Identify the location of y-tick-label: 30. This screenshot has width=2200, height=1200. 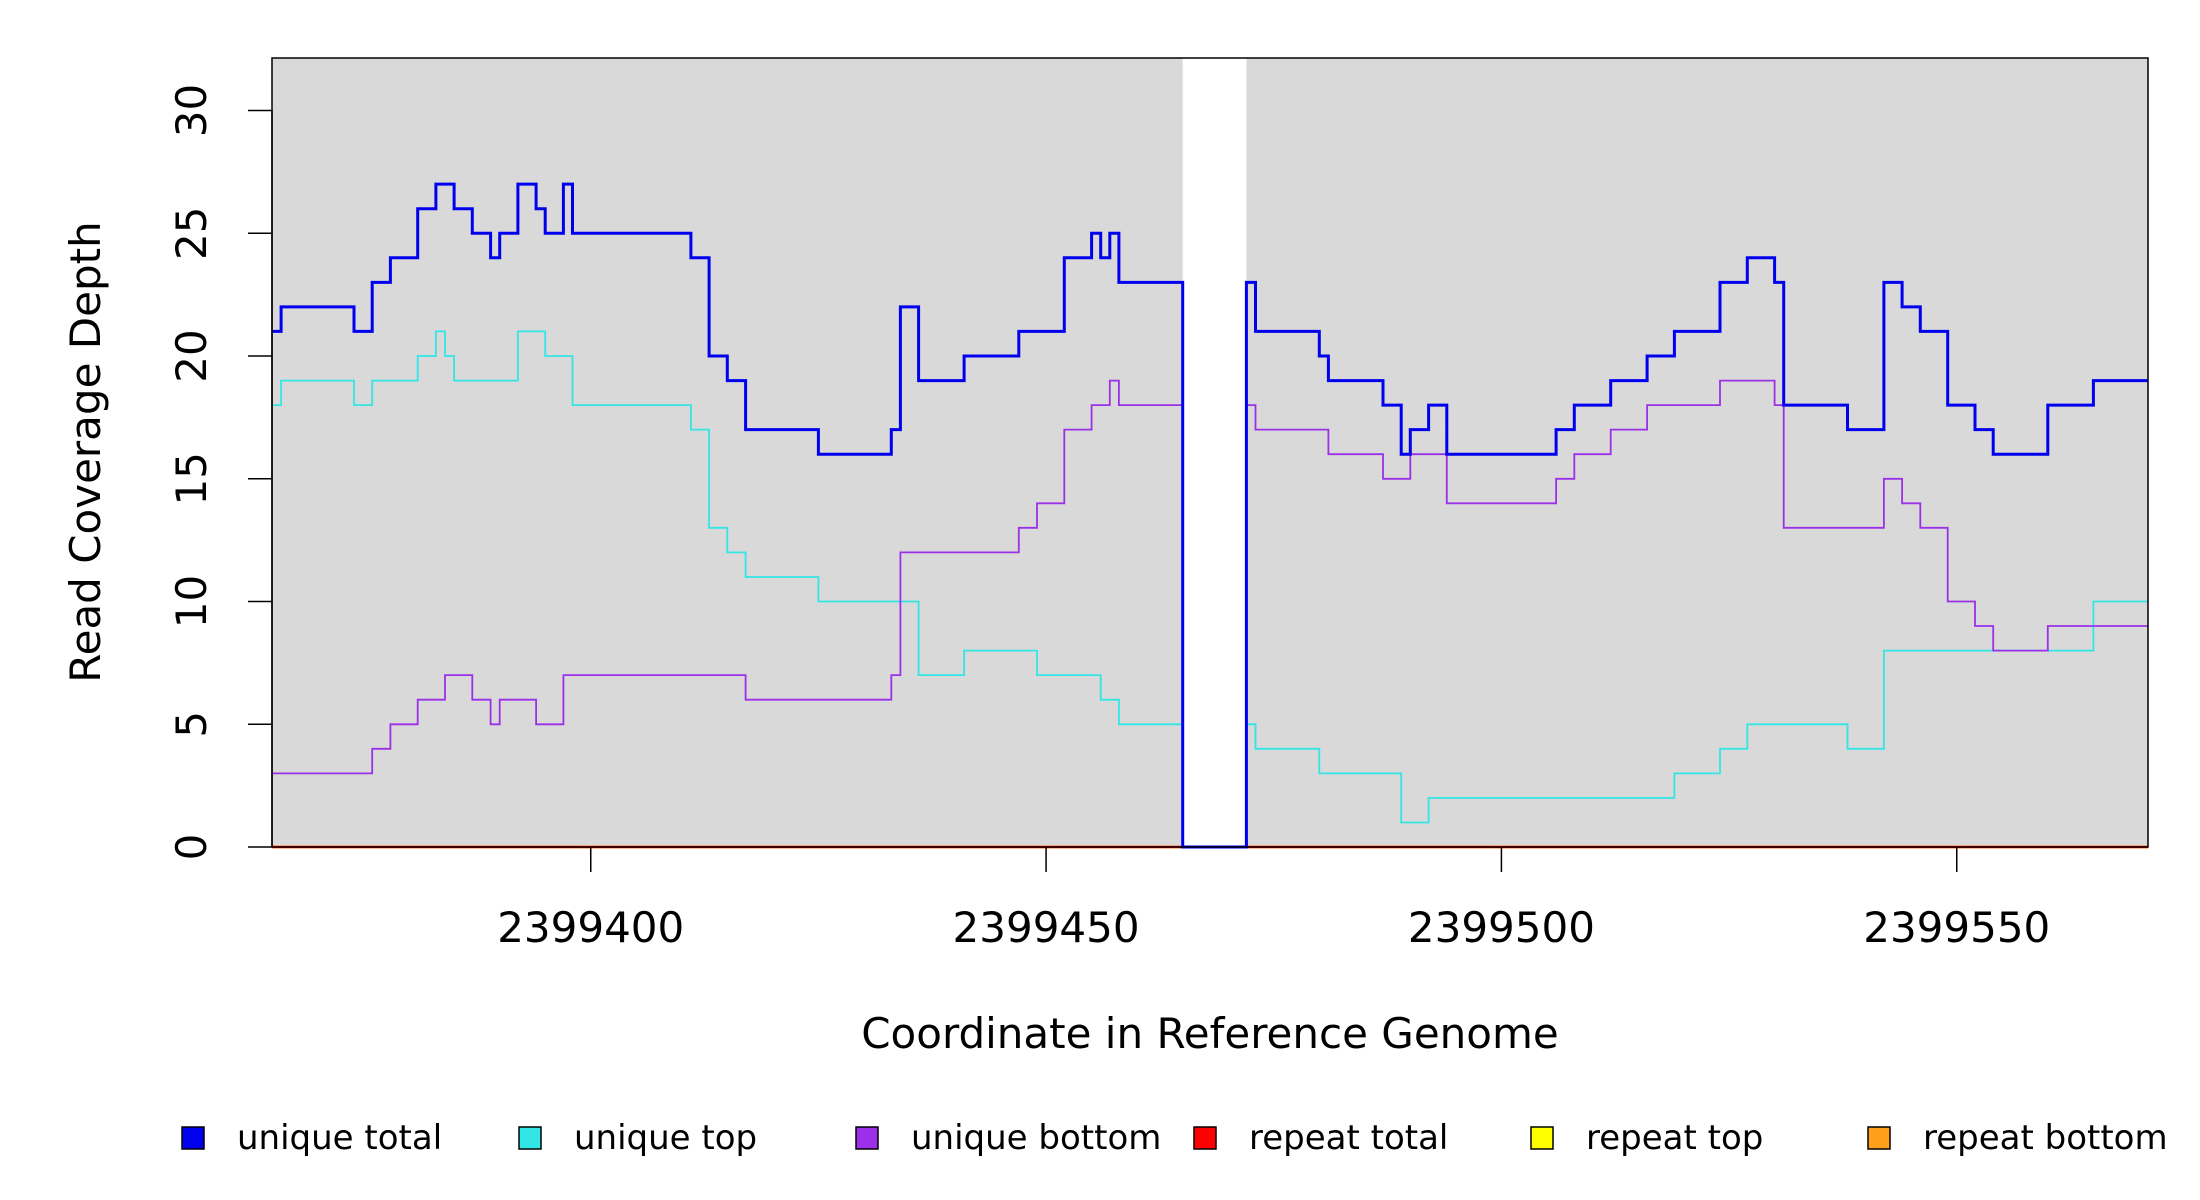
(191, 110).